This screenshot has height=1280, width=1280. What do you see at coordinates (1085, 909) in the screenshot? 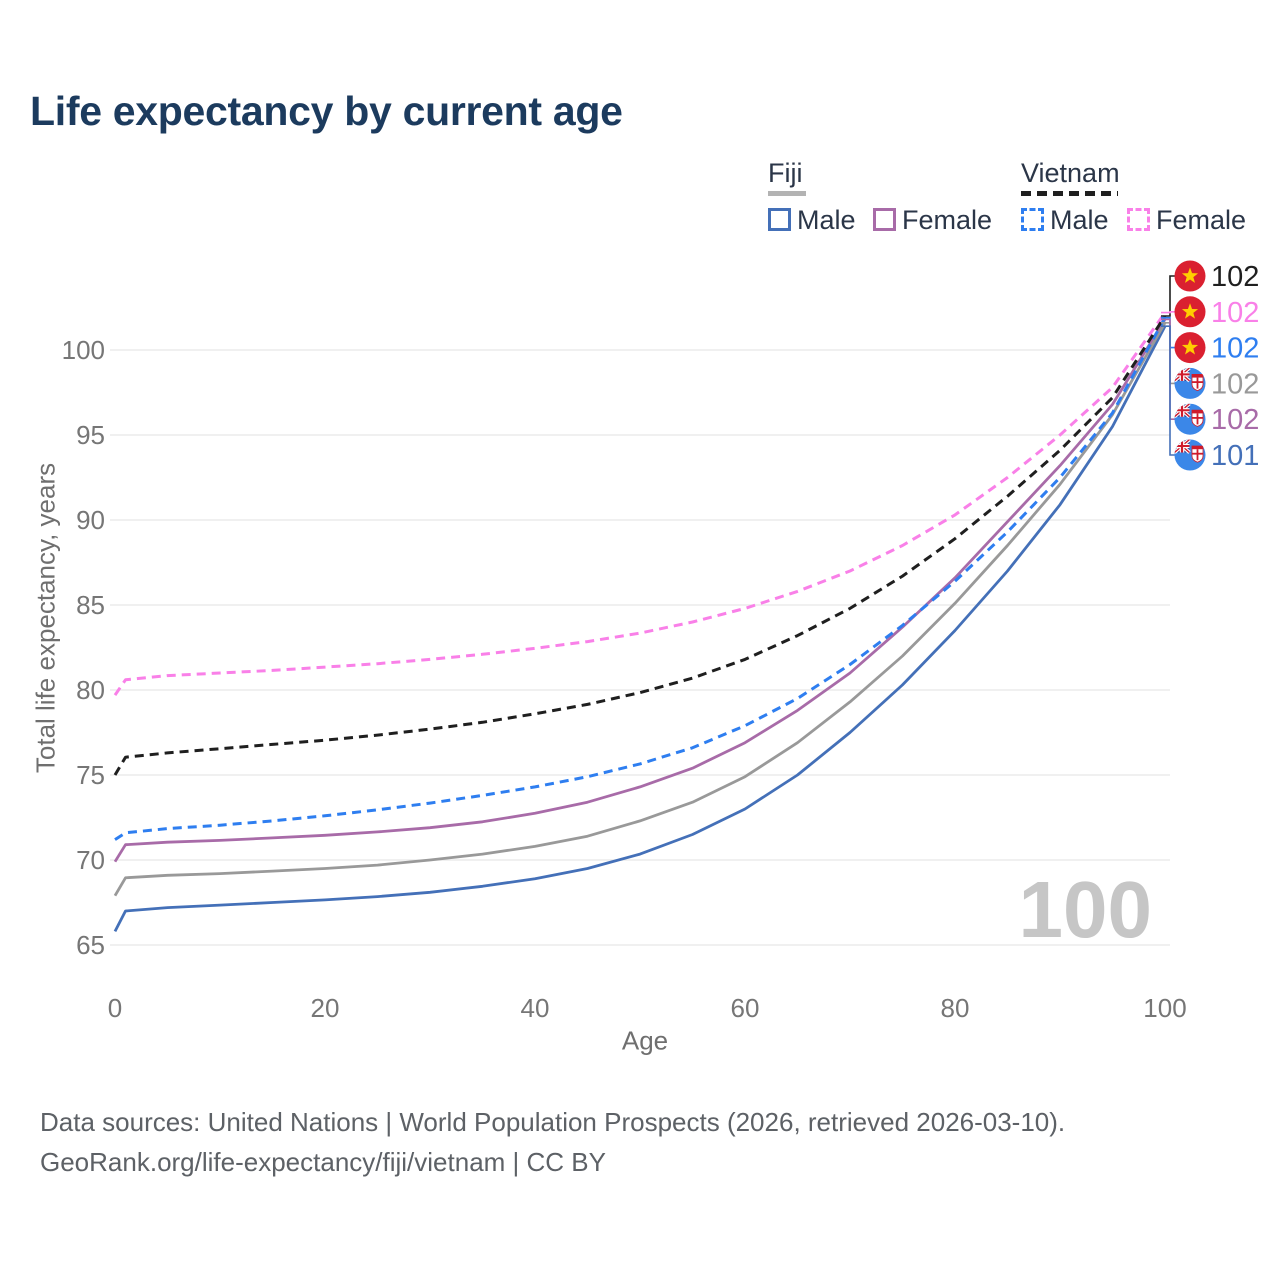
I see `hover-age-watermark: 100` at bounding box center [1085, 909].